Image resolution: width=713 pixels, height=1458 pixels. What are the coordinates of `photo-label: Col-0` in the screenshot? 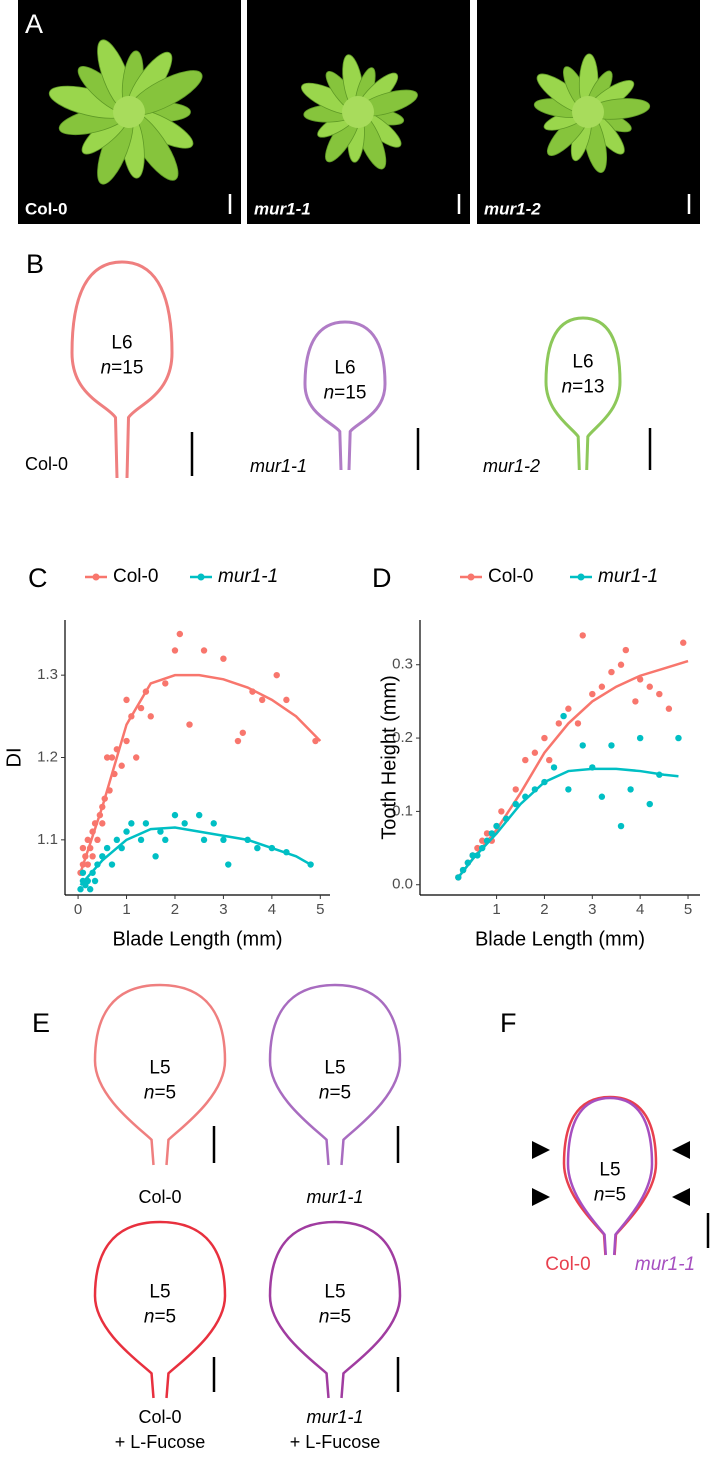 It's located at (46, 208).